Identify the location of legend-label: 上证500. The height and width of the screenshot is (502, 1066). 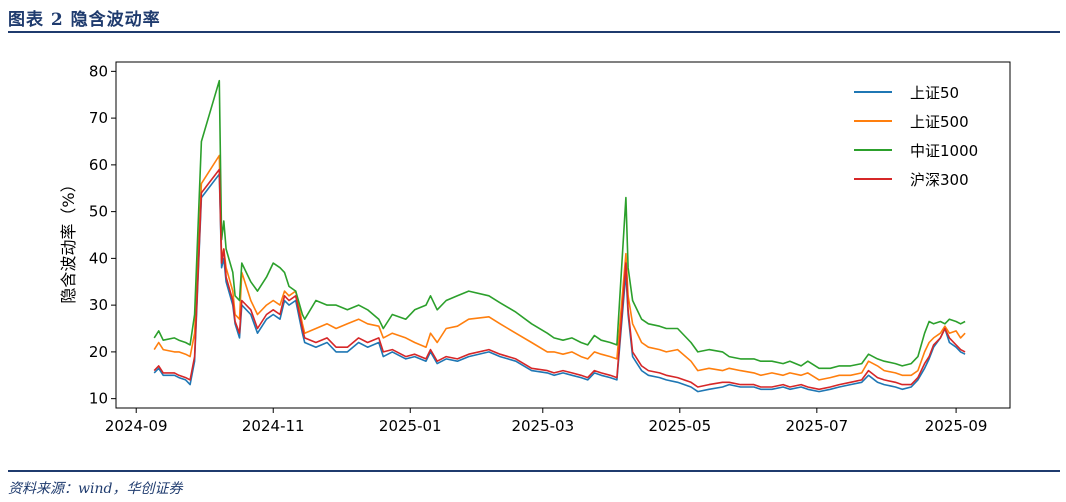
(939, 122).